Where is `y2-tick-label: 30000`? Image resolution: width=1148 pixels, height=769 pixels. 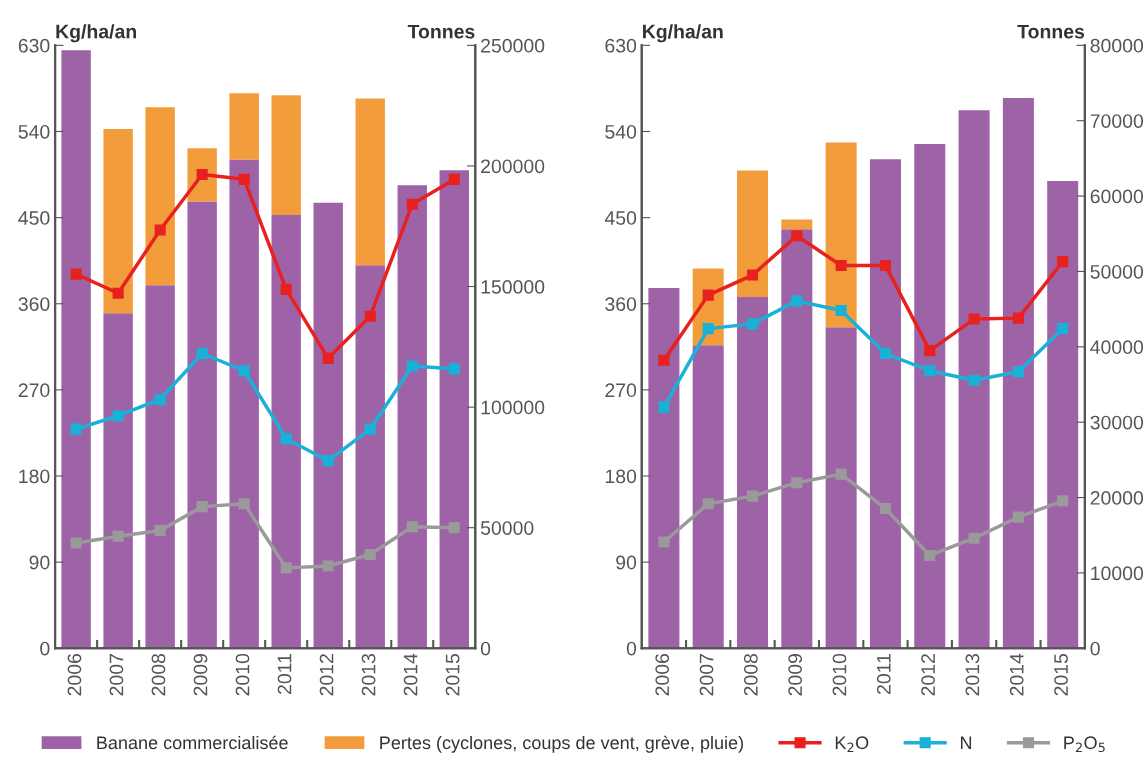
y2-tick-label: 30000 is located at coordinates (1117, 422).